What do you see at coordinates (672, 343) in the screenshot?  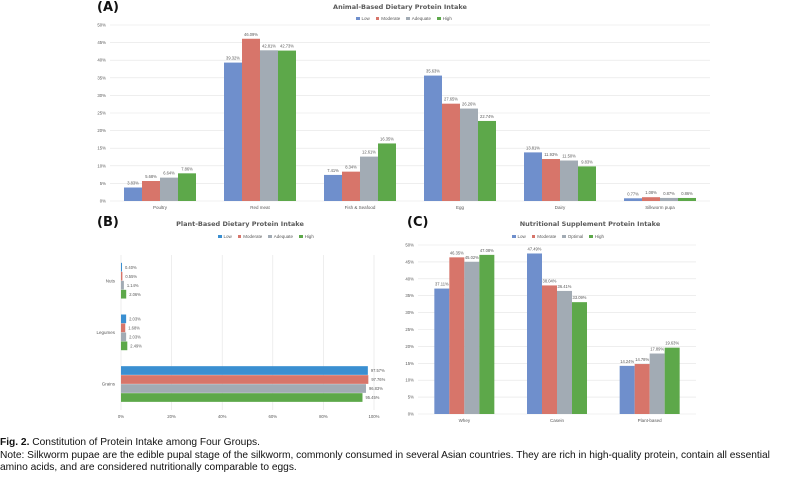 I see `data-label: 19.63%` at bounding box center [672, 343].